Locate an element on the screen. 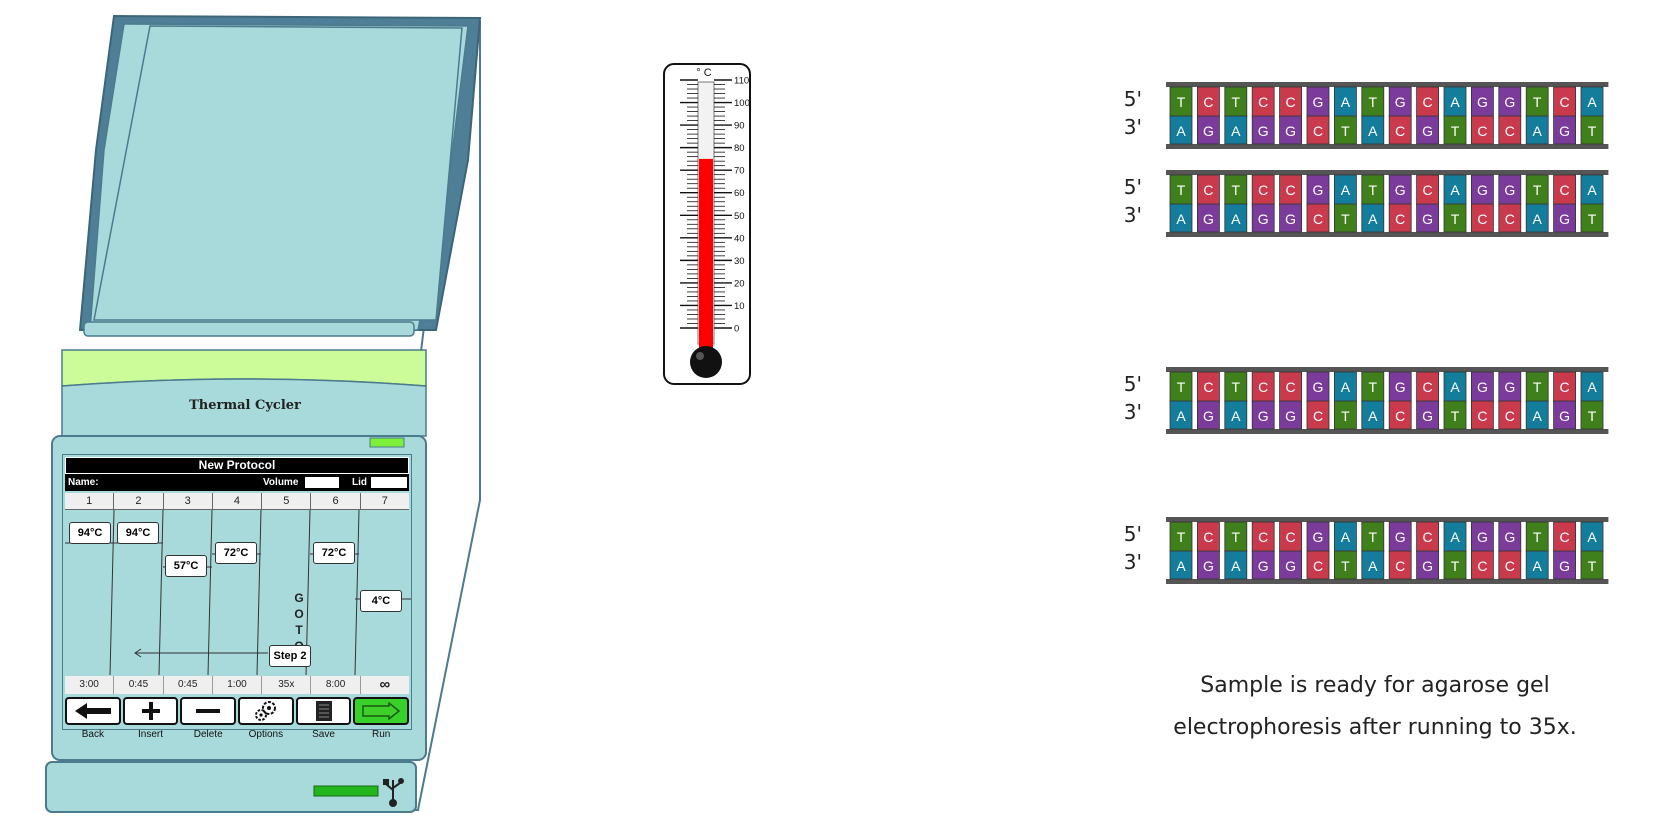 This screenshot has width=1656, height=820. step-1-temp: 94°C is located at coordinates (90, 533).